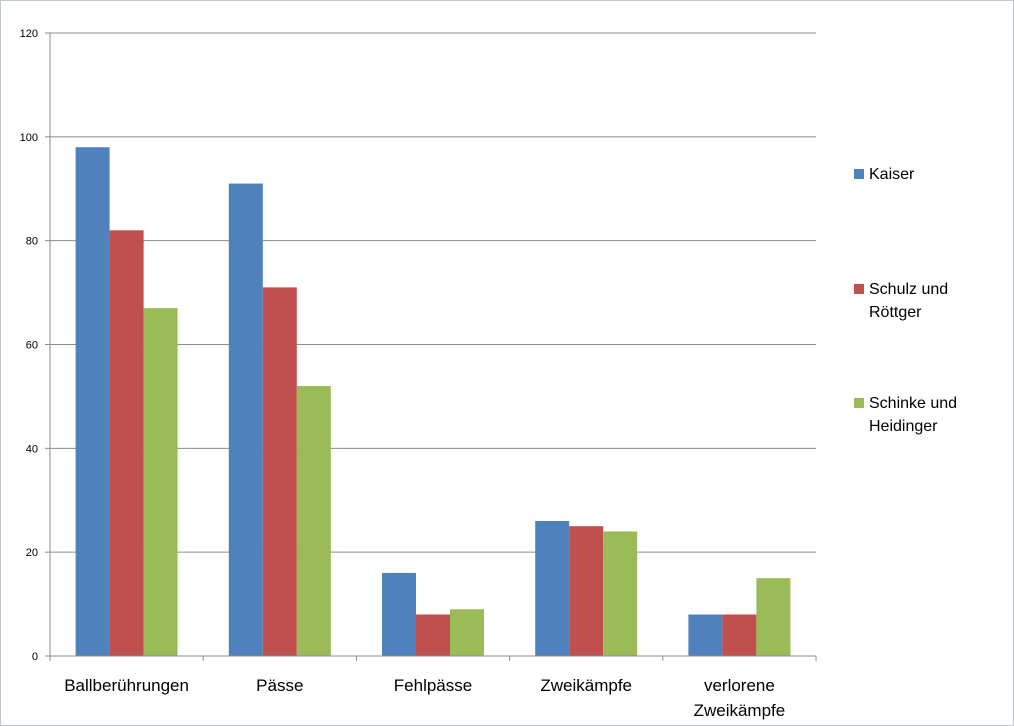 Image resolution: width=1014 pixels, height=726 pixels. I want to click on legend-item: Schinke und Heidinger, so click(905, 415).